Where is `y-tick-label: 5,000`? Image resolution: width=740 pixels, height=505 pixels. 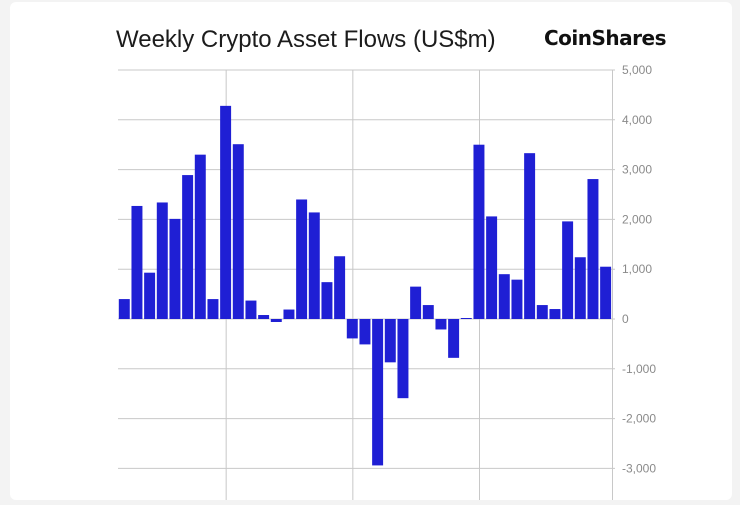 y-tick-label: 5,000 is located at coordinates (637, 70).